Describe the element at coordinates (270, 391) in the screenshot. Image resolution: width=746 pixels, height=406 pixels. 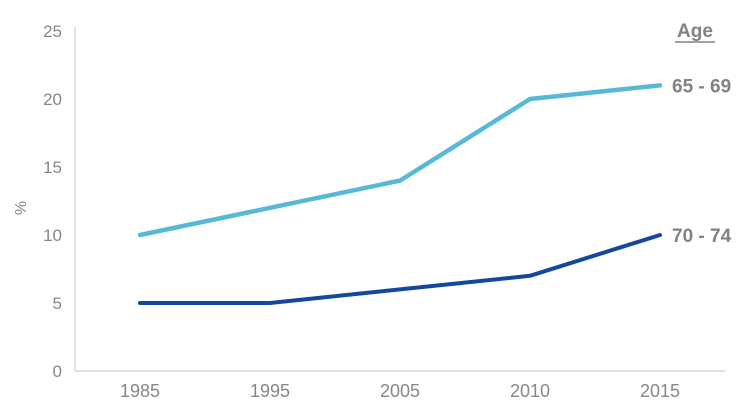
I see `x-tick-label: 1995` at that location.